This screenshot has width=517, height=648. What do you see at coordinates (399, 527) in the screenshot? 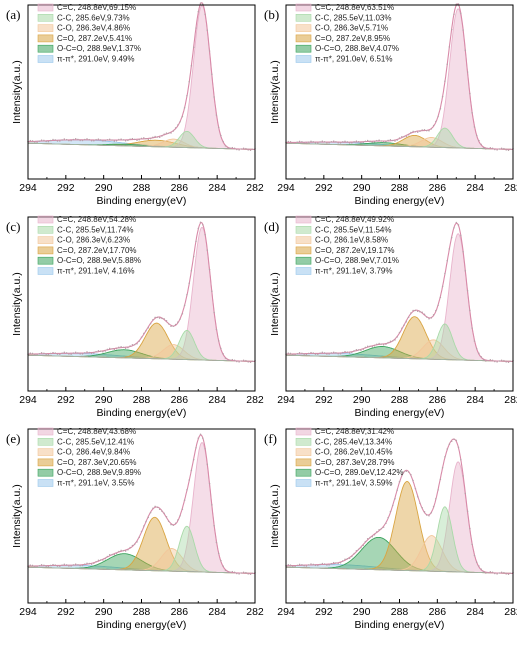
I see `series-C=O` at bounding box center [399, 527].